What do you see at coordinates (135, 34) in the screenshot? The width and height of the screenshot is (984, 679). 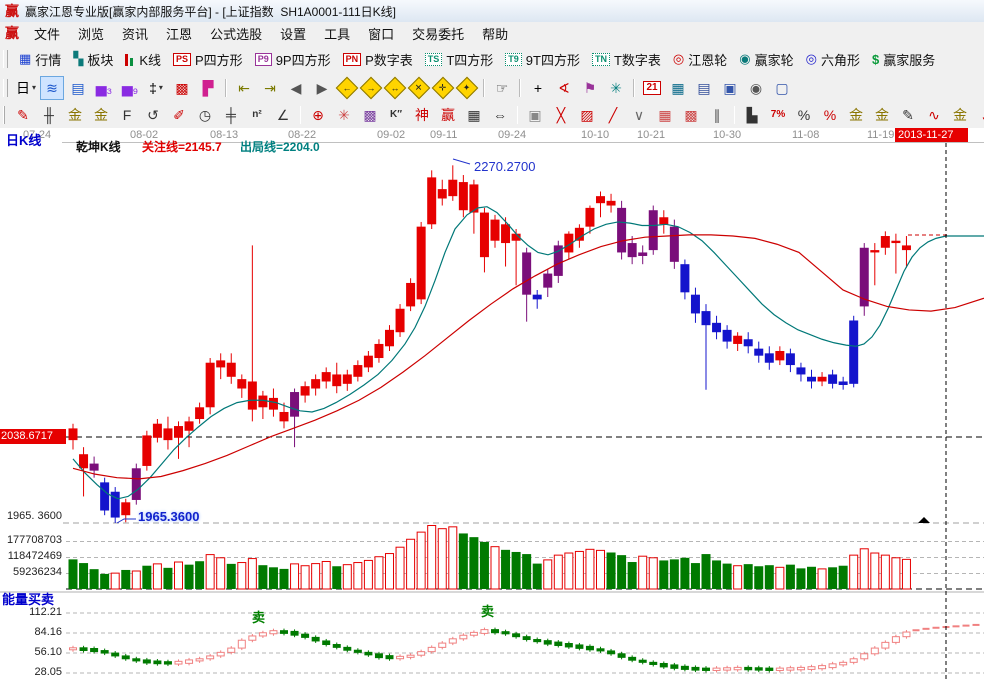 I see `menu-item-3: 资讯` at bounding box center [135, 34].